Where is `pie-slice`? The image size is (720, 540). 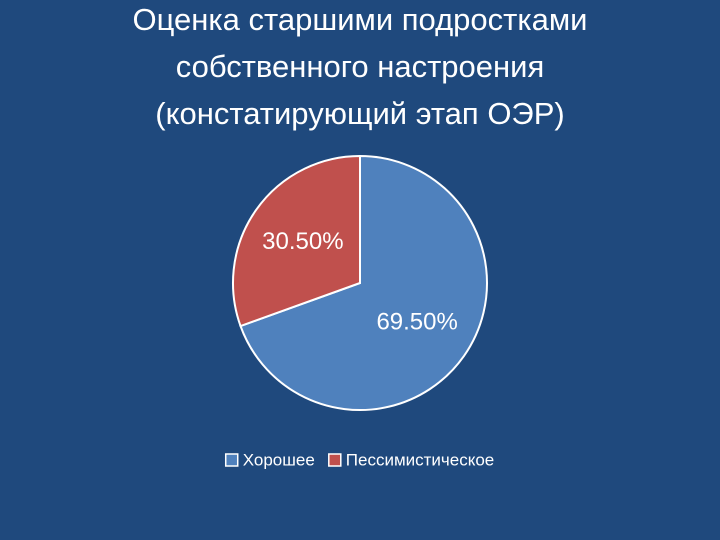 pie-slice is located at coordinates (296, 241).